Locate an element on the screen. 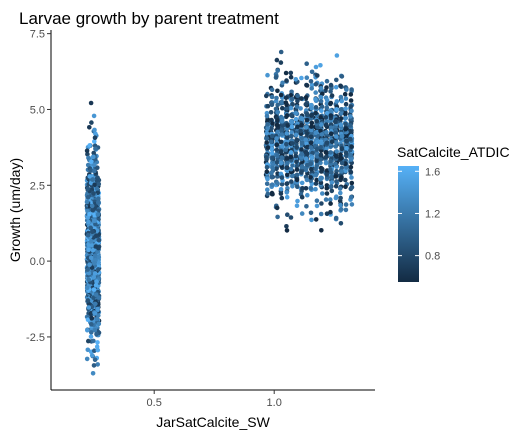  x-axis-ticks: 0.5 1.0 is located at coordinates (214, 399).